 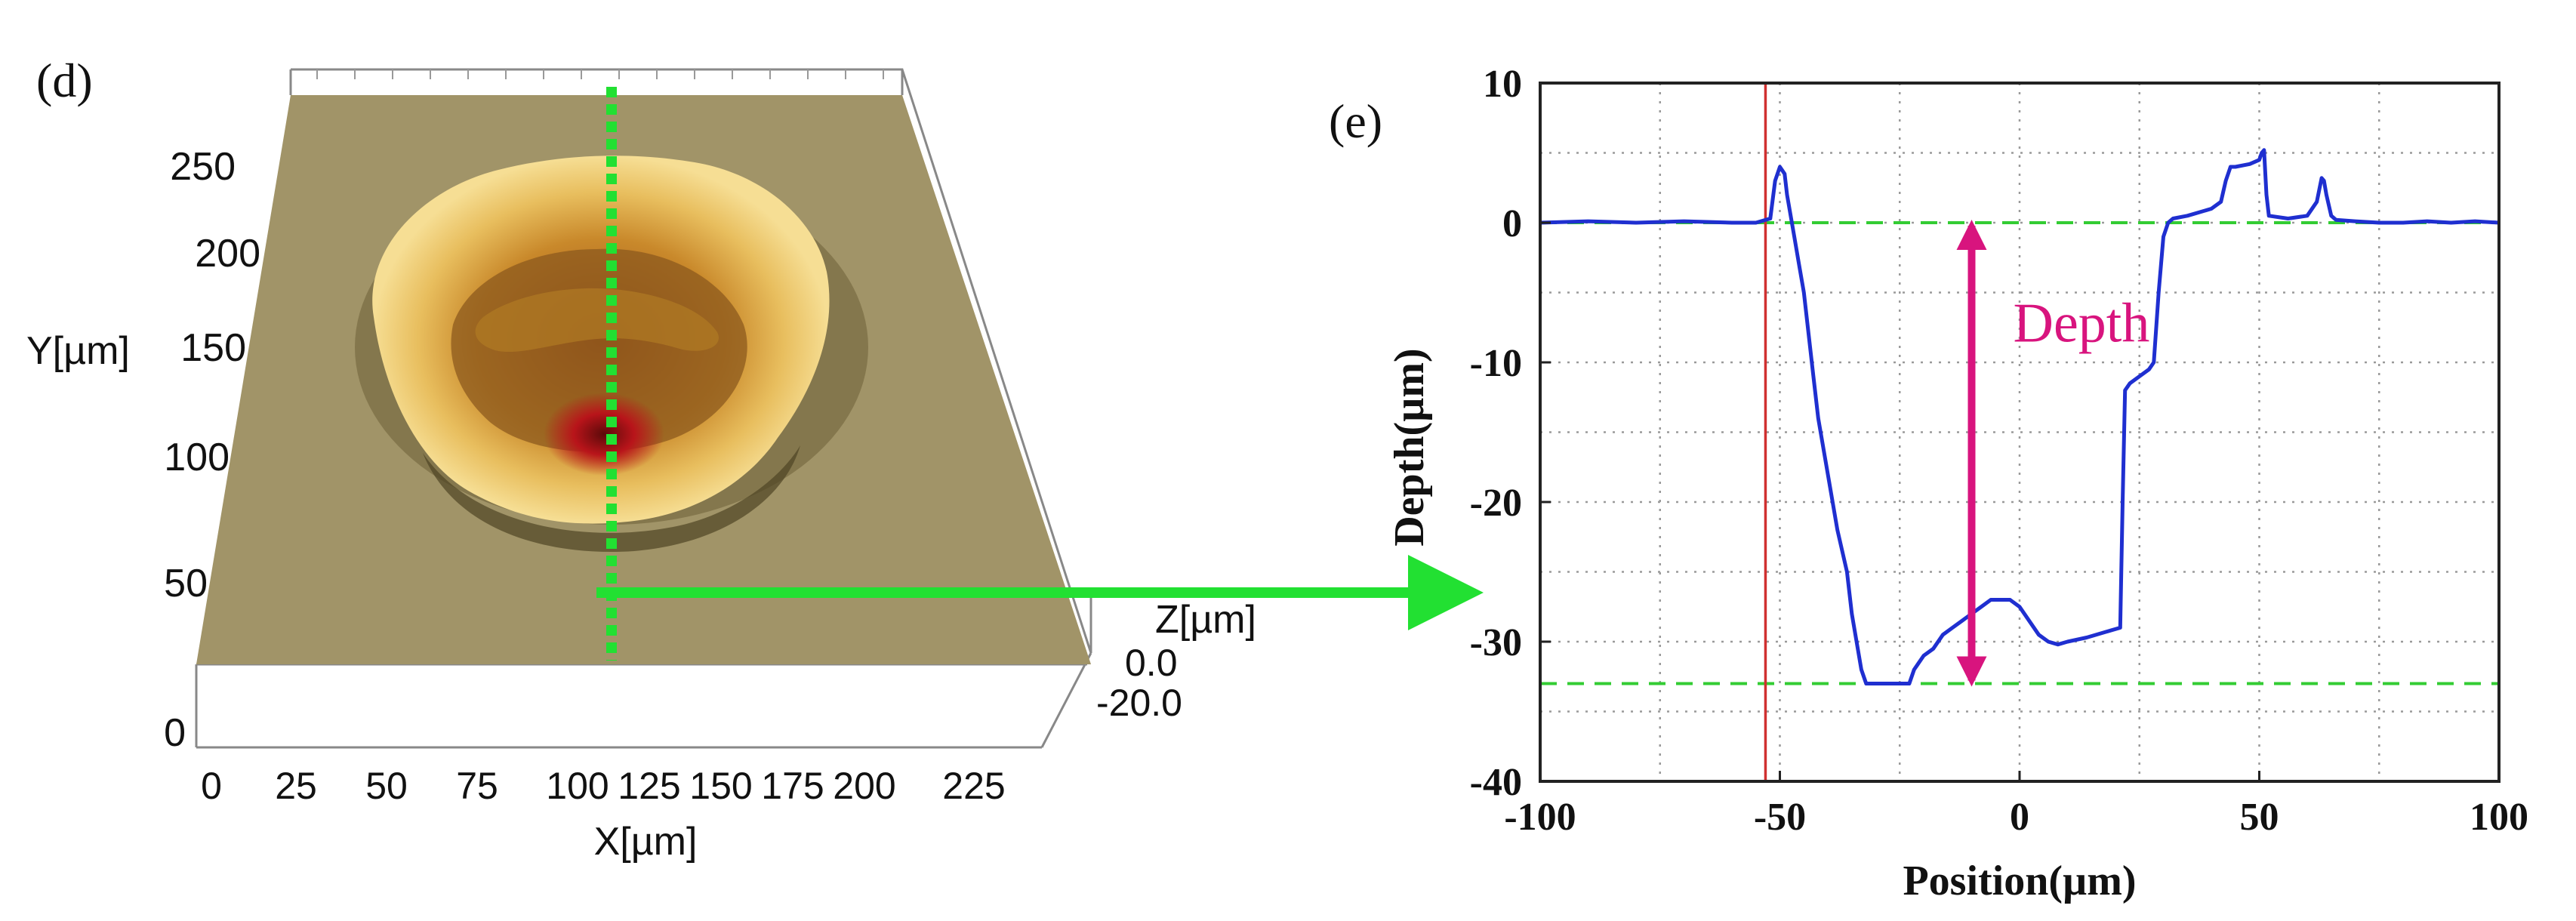 I want to click on panel-e-label: (e), so click(x=1355, y=121).